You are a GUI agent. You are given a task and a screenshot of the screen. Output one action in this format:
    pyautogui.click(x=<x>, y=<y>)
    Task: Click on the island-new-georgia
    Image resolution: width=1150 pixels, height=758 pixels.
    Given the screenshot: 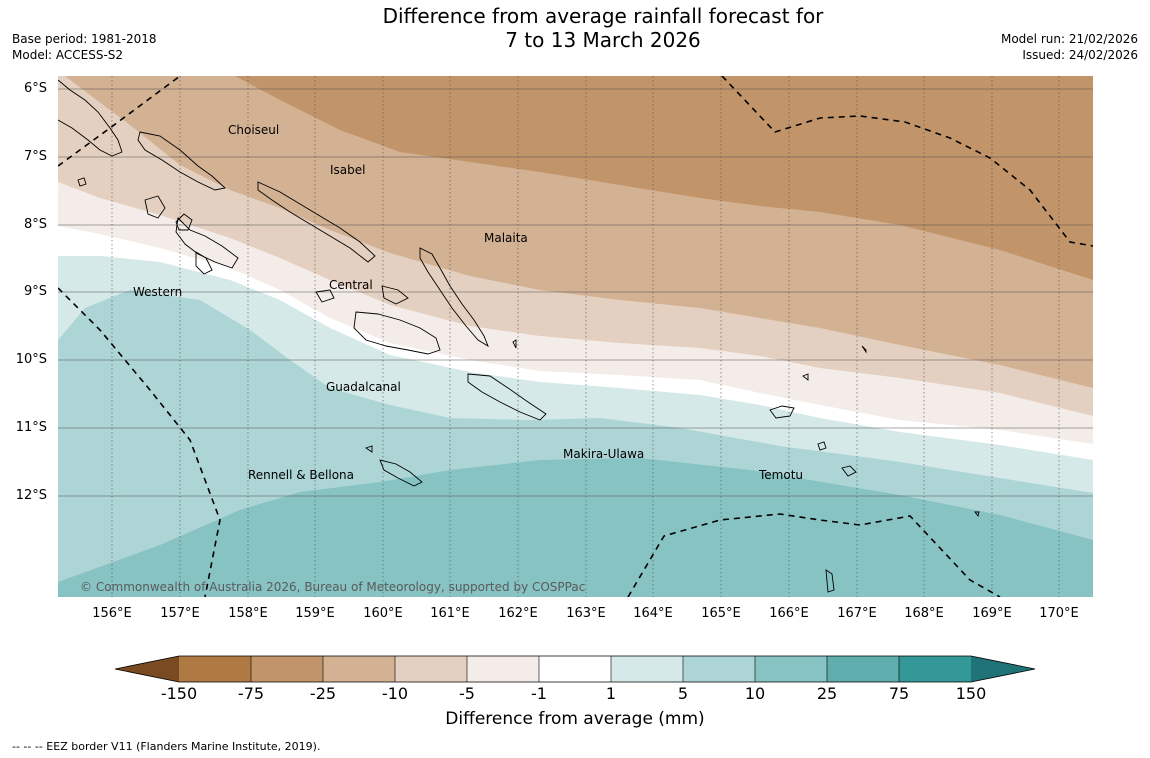 What is the action you would take?
    pyautogui.click(x=207, y=243)
    